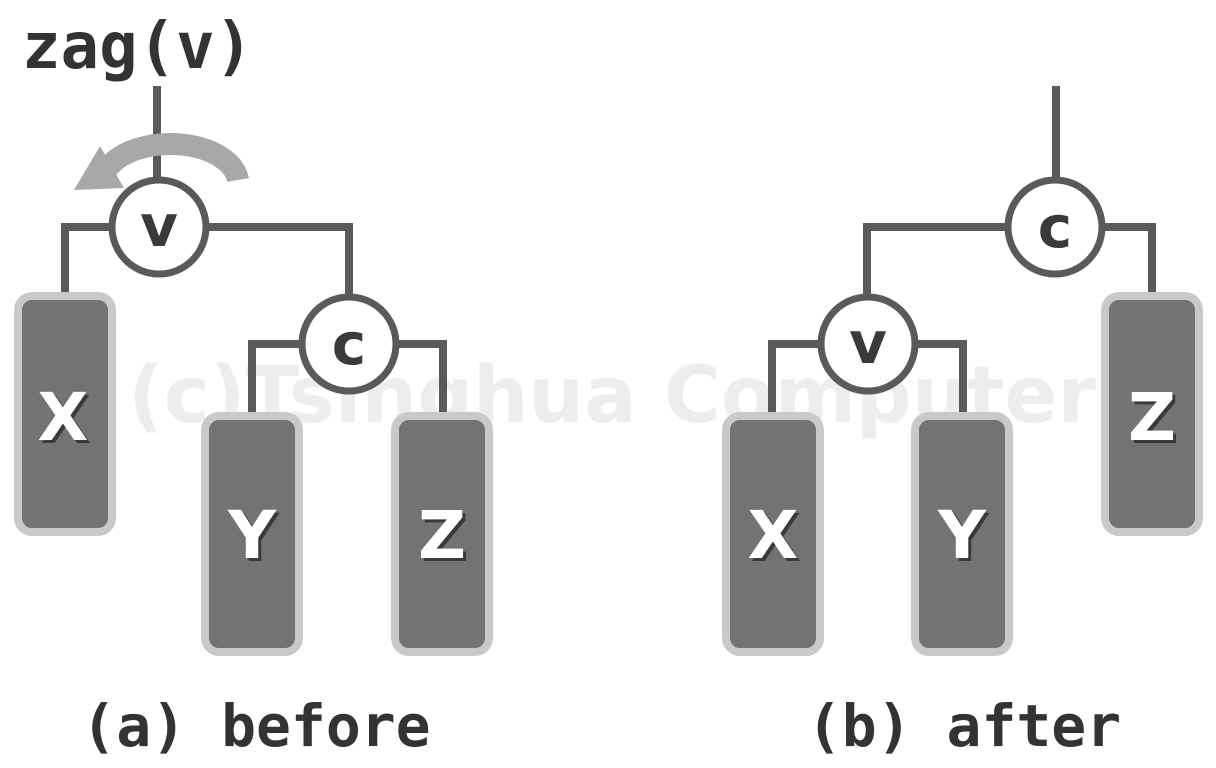 The height and width of the screenshot is (768, 1216). I want to click on subtree-y-after: Y Y, so click(962, 534).